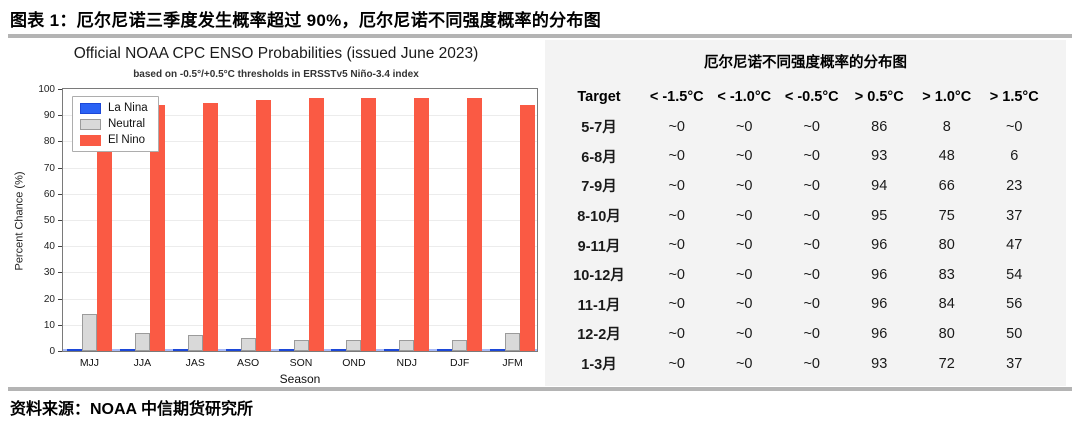 The height and width of the screenshot is (421, 1080). What do you see at coordinates (801, 364) in the screenshot?
I see `table-row: 1-3月 ~0 ~0 ~0 93 72 37` at bounding box center [801, 364].